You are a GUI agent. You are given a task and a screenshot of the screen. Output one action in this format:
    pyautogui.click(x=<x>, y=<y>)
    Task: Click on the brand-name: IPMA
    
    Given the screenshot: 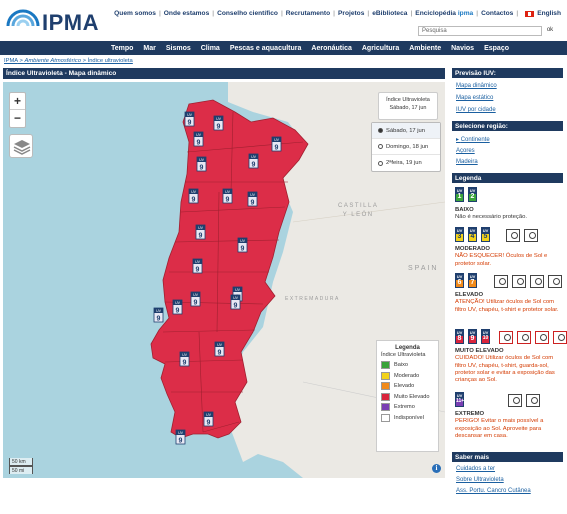 What is the action you would take?
    pyautogui.click(x=70, y=22)
    